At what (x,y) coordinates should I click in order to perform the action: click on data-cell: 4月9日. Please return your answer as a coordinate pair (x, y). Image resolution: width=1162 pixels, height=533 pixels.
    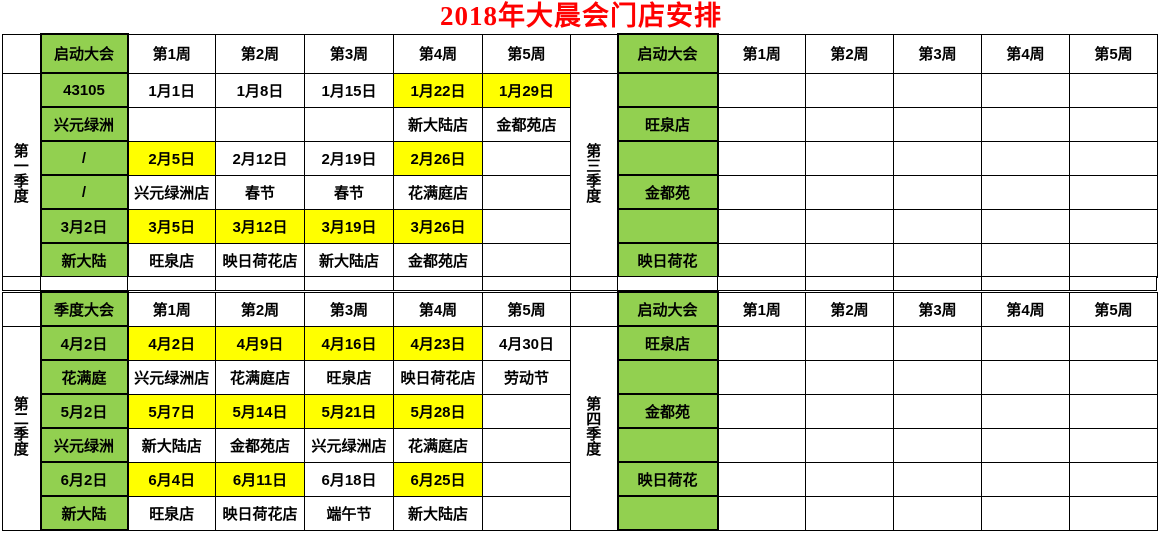
    Looking at the image, I should click on (260, 343).